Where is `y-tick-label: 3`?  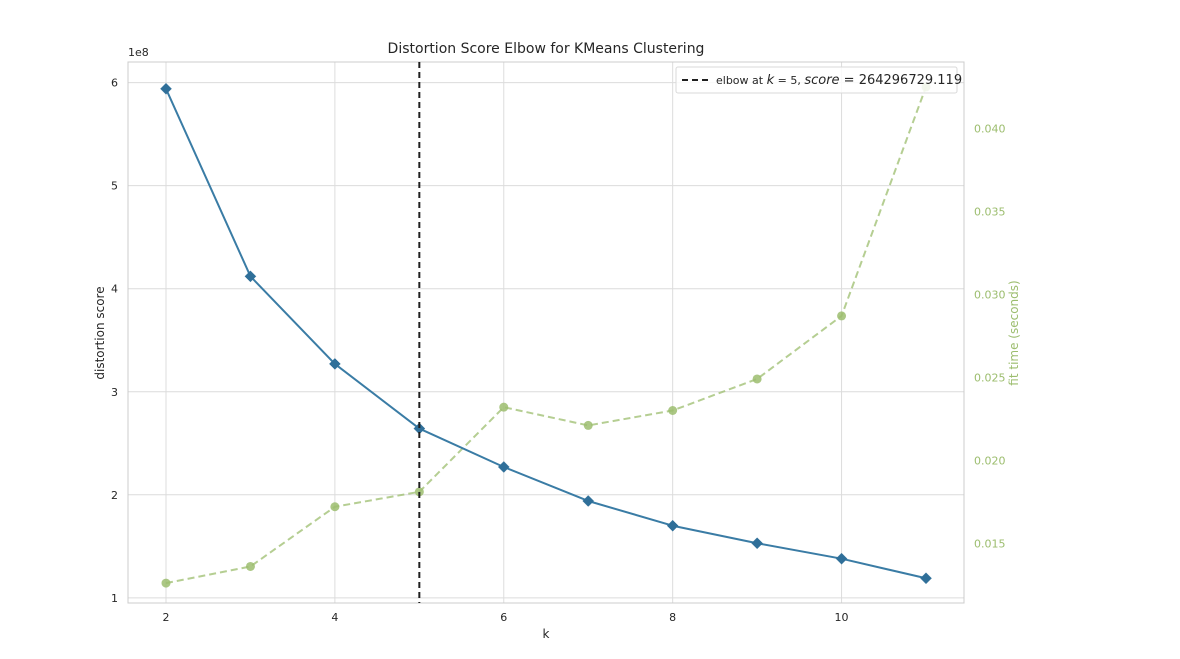 y-tick-label: 3 is located at coordinates (114, 392).